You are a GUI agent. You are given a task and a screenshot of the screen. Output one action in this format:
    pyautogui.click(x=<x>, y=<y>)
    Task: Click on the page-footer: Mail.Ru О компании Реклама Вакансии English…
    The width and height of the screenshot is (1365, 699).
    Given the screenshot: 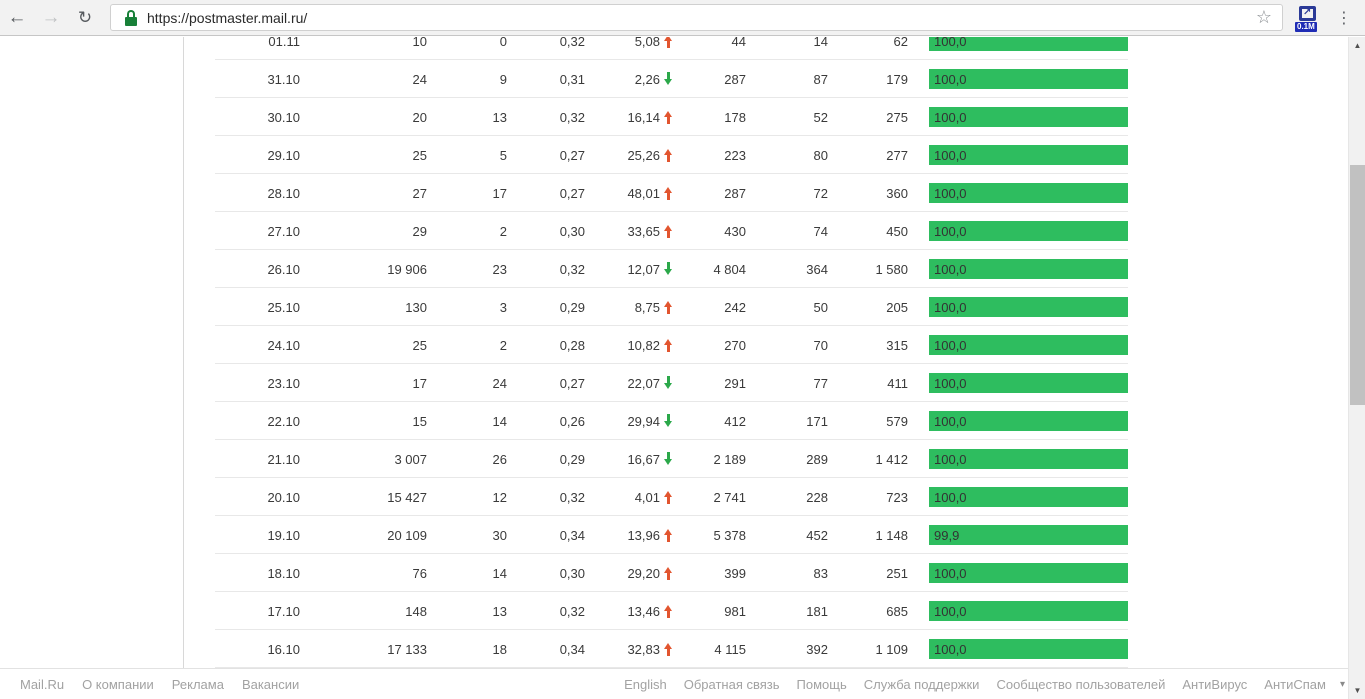 What is the action you would take?
    pyautogui.click(x=682, y=683)
    